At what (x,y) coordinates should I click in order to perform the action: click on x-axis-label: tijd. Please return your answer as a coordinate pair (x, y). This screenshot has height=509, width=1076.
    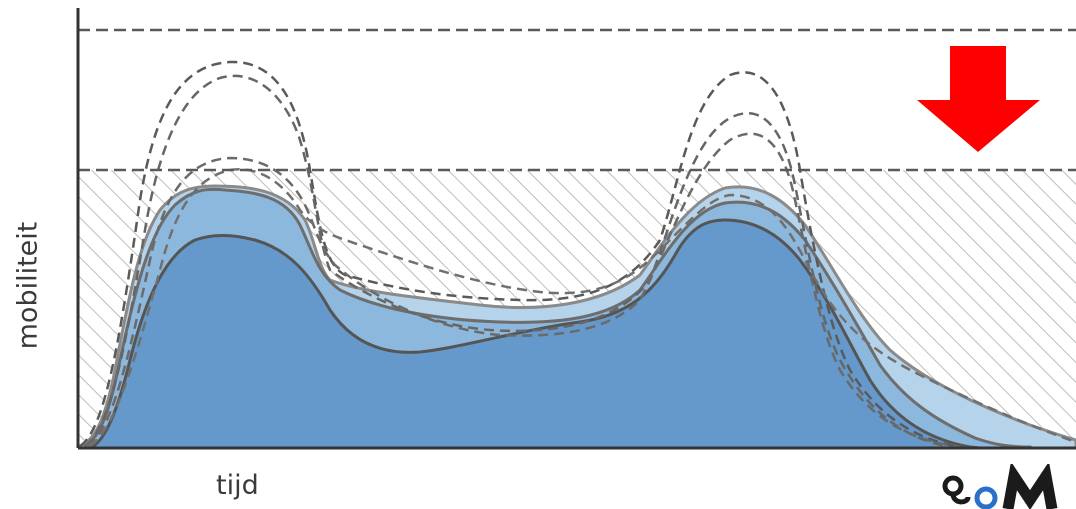
    Looking at the image, I should click on (237, 485).